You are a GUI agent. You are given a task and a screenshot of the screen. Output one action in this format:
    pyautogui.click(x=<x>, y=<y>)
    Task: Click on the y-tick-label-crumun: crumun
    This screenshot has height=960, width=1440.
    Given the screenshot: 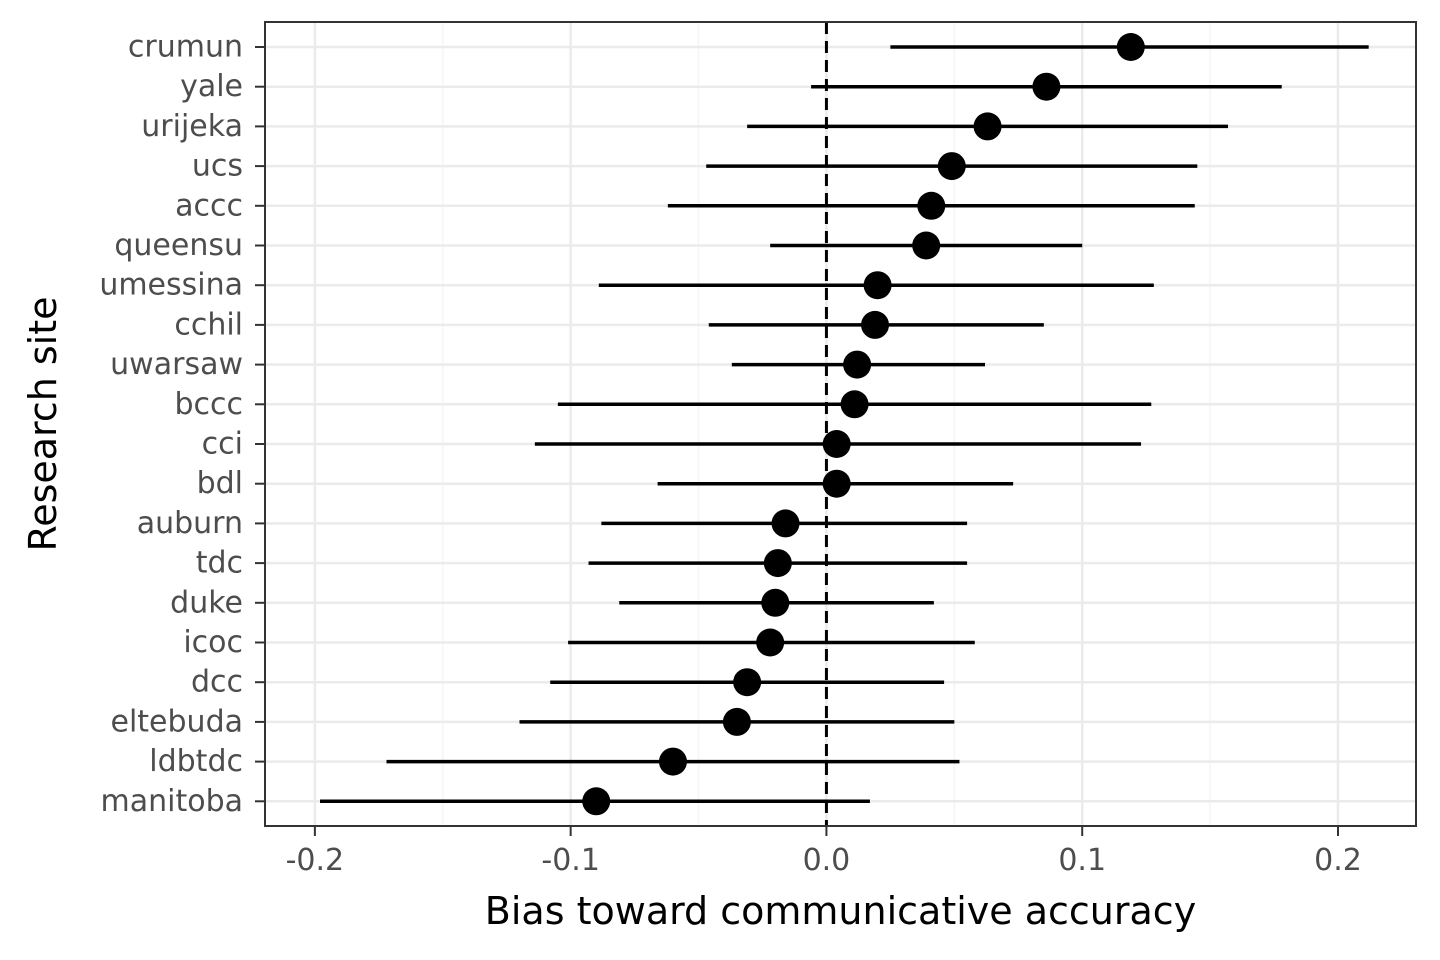 What is the action you would take?
    pyautogui.click(x=185, y=47)
    